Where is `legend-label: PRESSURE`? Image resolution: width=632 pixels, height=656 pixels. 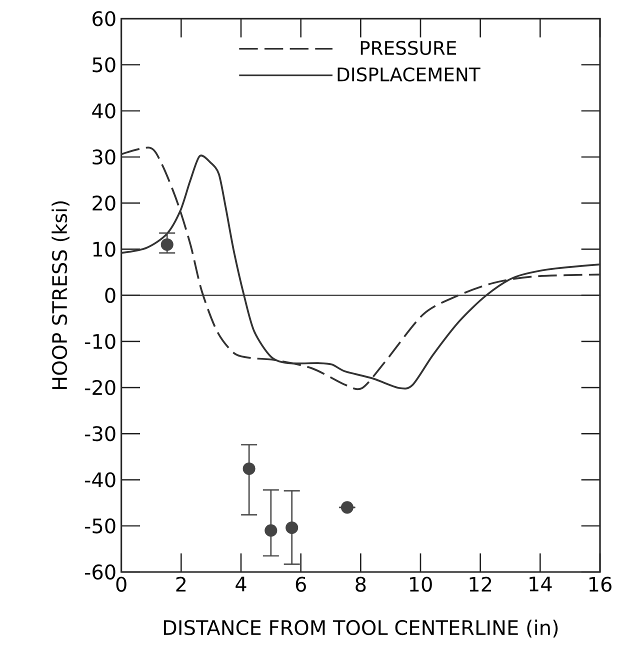 legend-label: PRESSURE is located at coordinates (408, 47).